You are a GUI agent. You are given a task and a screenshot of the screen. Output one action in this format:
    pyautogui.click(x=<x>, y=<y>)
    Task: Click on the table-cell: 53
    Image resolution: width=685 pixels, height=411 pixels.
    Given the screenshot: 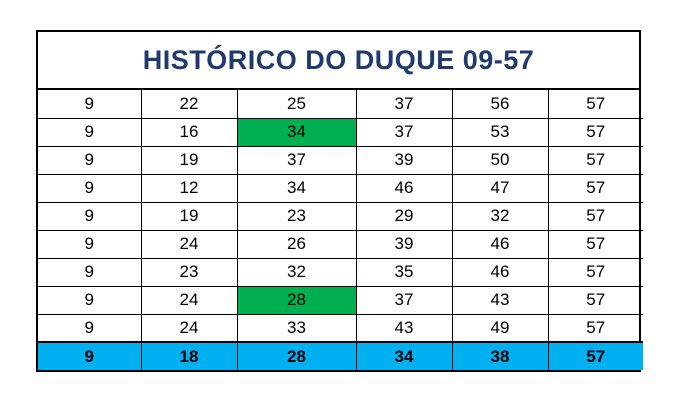 What is the action you would take?
    pyautogui.click(x=500, y=132)
    